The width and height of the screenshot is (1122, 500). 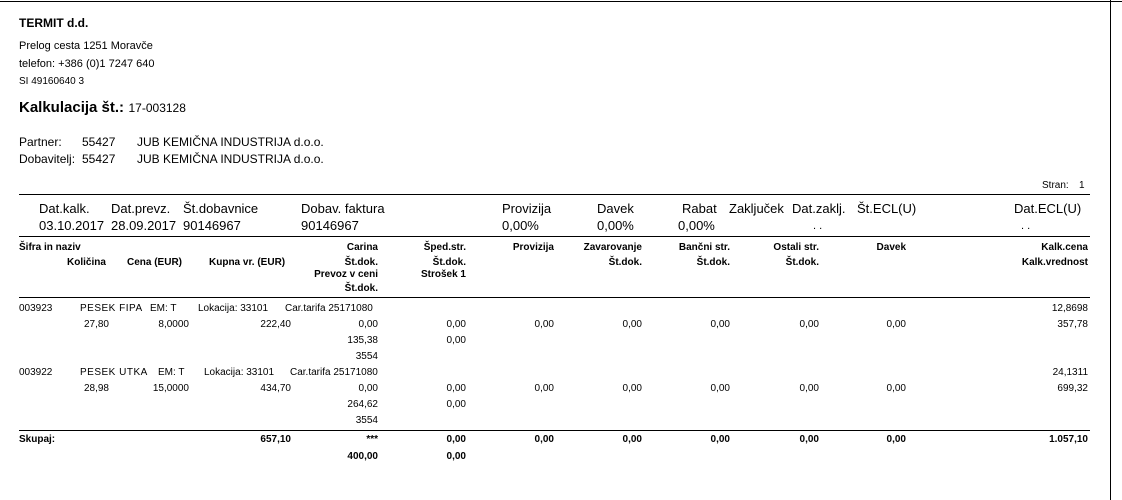 What do you see at coordinates (233, 308) in the screenshot?
I see `item-lokacija: Lokacija: 33101` at bounding box center [233, 308].